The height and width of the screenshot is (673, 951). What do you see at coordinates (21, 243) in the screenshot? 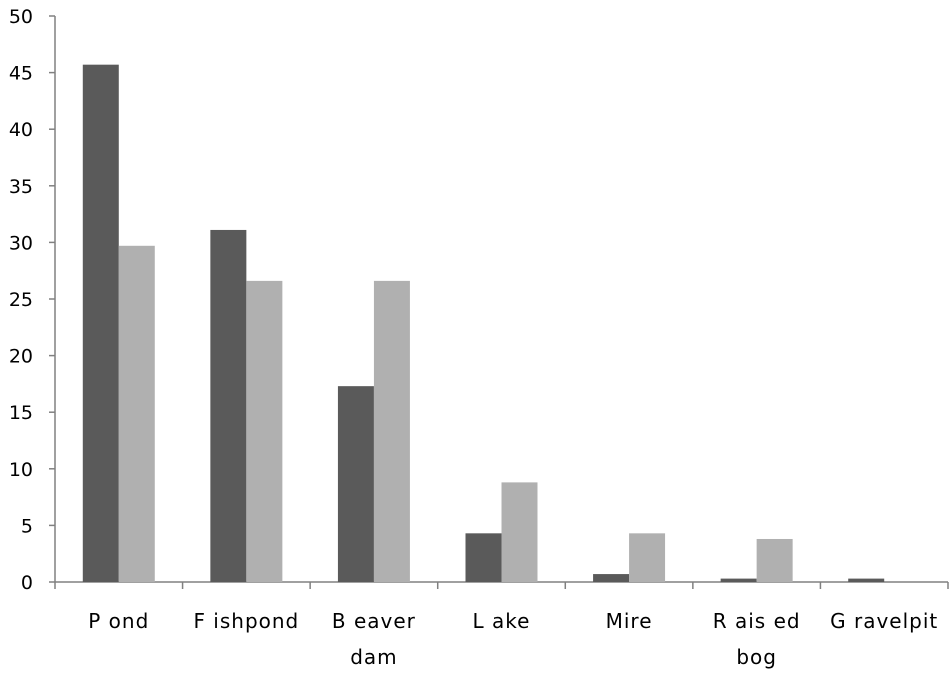
I see `y-tick-label: 30` at bounding box center [21, 243].